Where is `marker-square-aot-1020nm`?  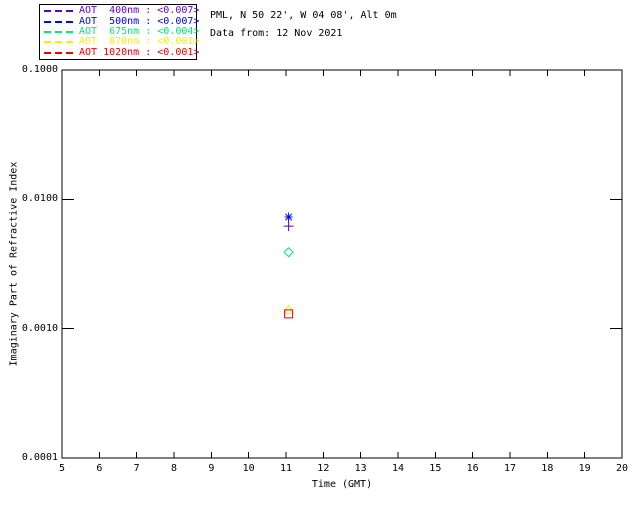 marker-square-aot-1020nm is located at coordinates (289, 314).